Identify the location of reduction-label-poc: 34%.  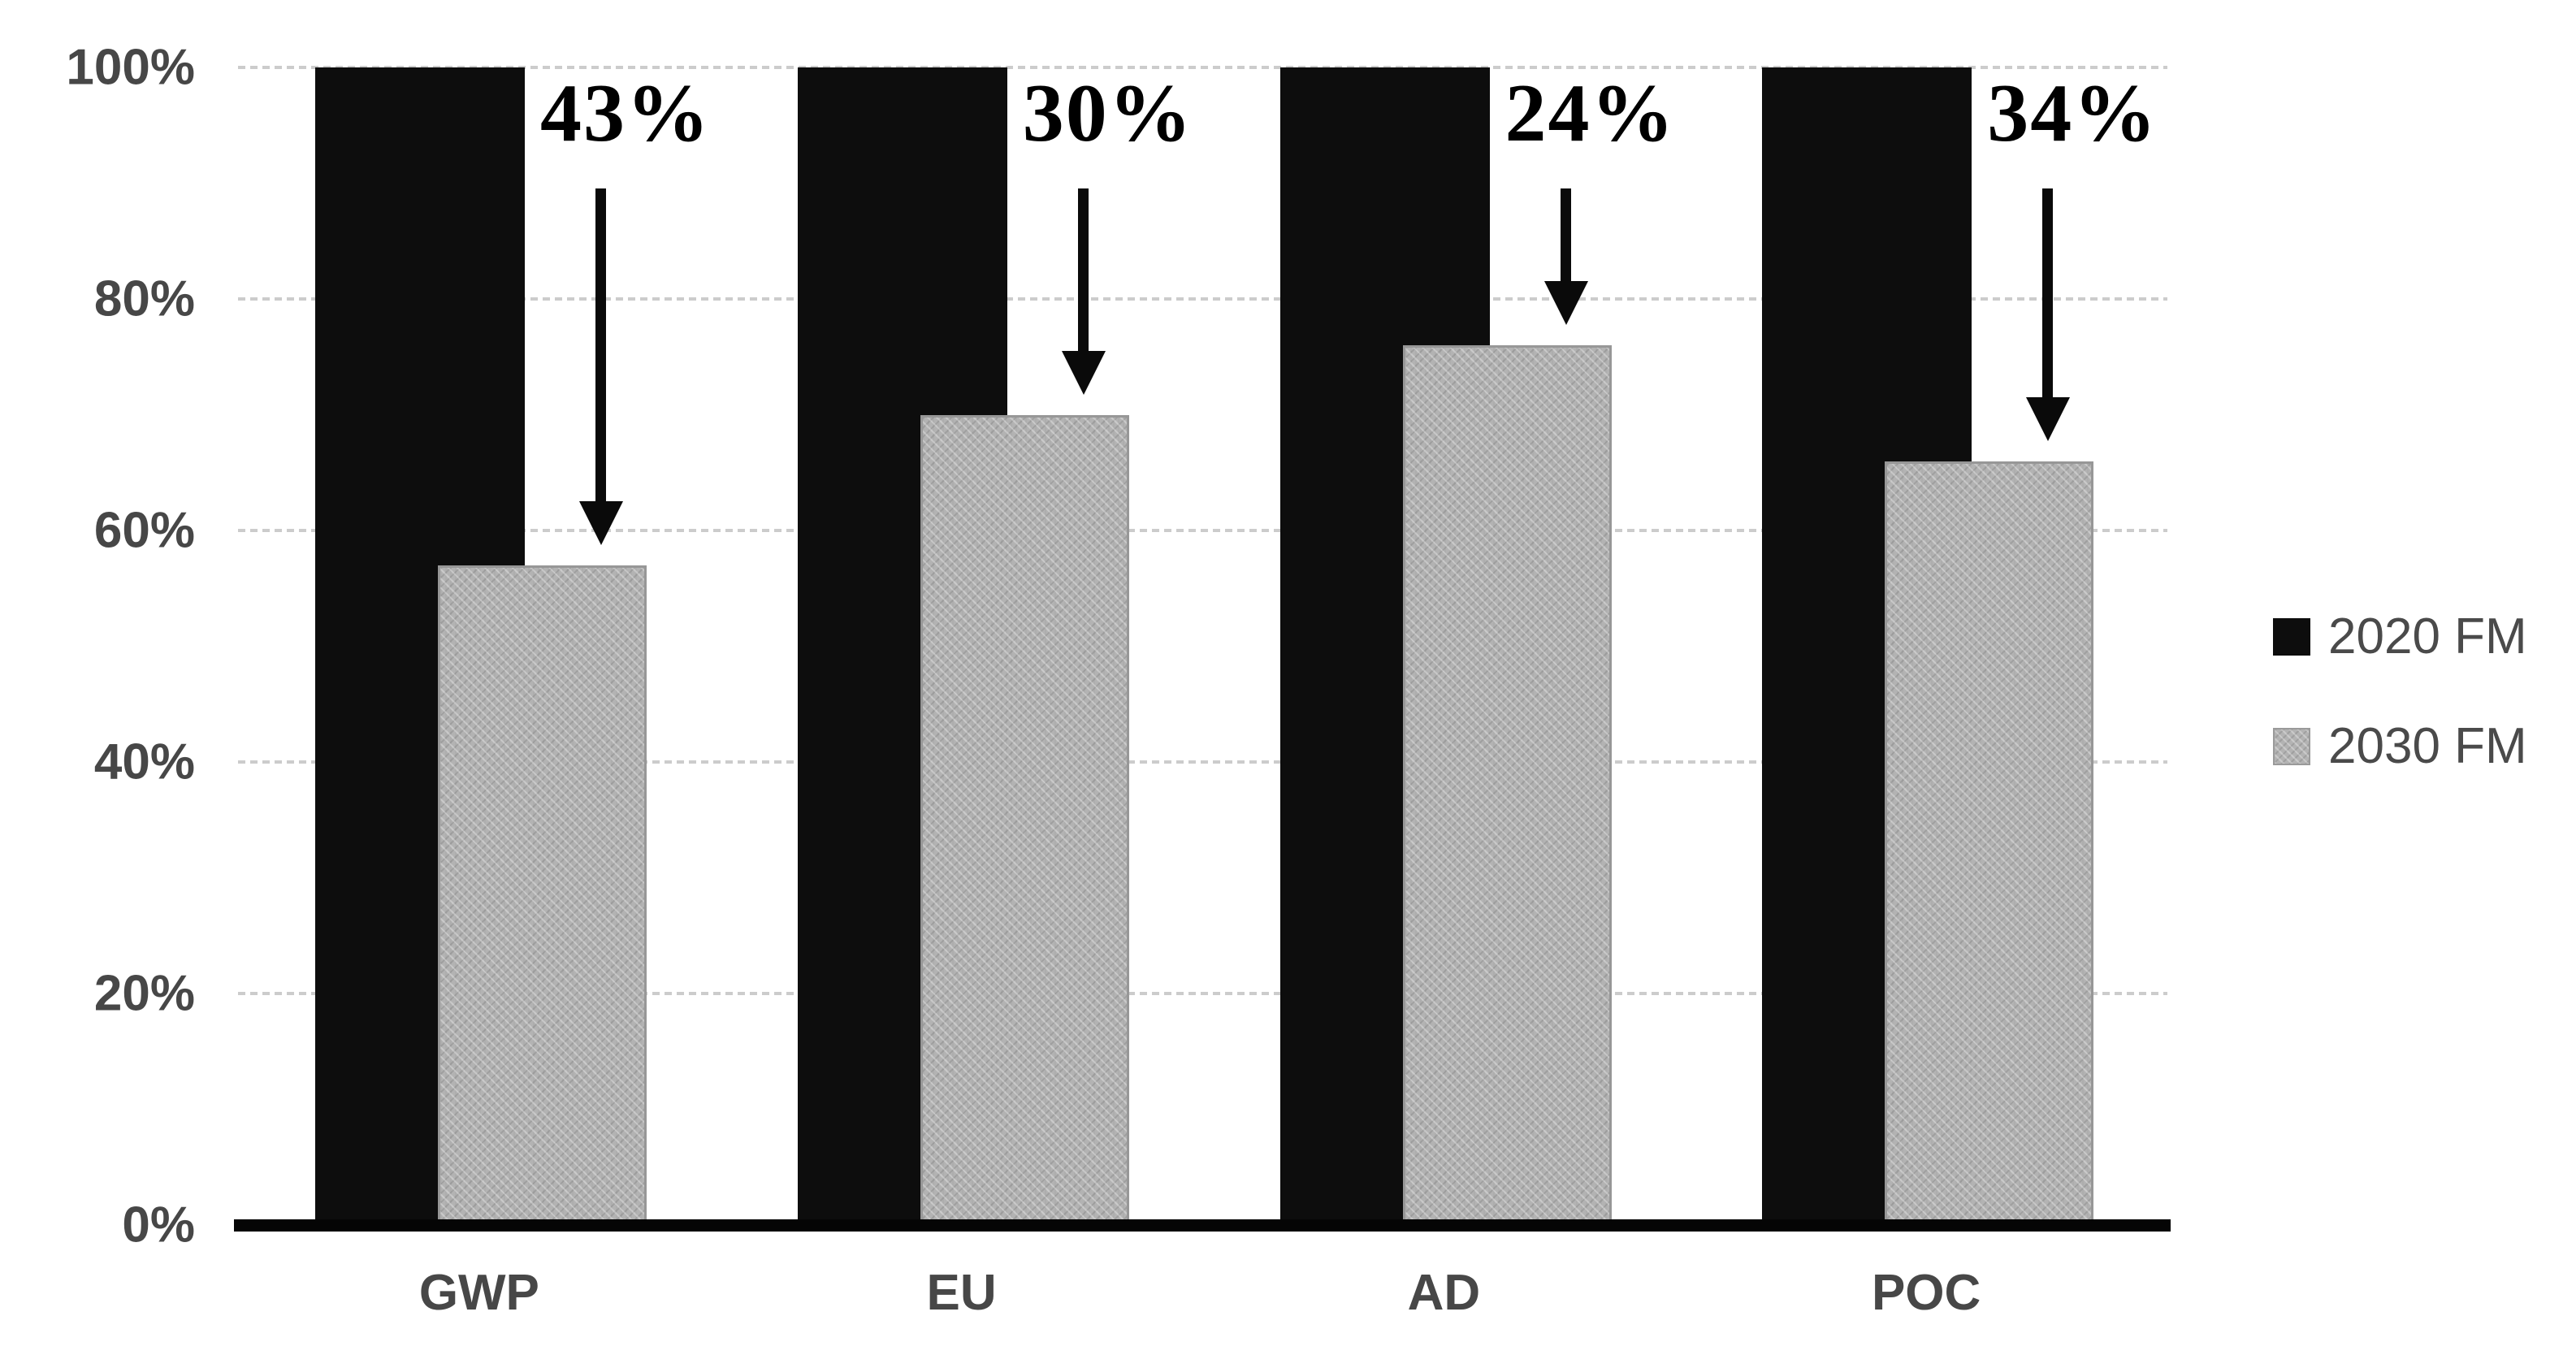
(2072, 113).